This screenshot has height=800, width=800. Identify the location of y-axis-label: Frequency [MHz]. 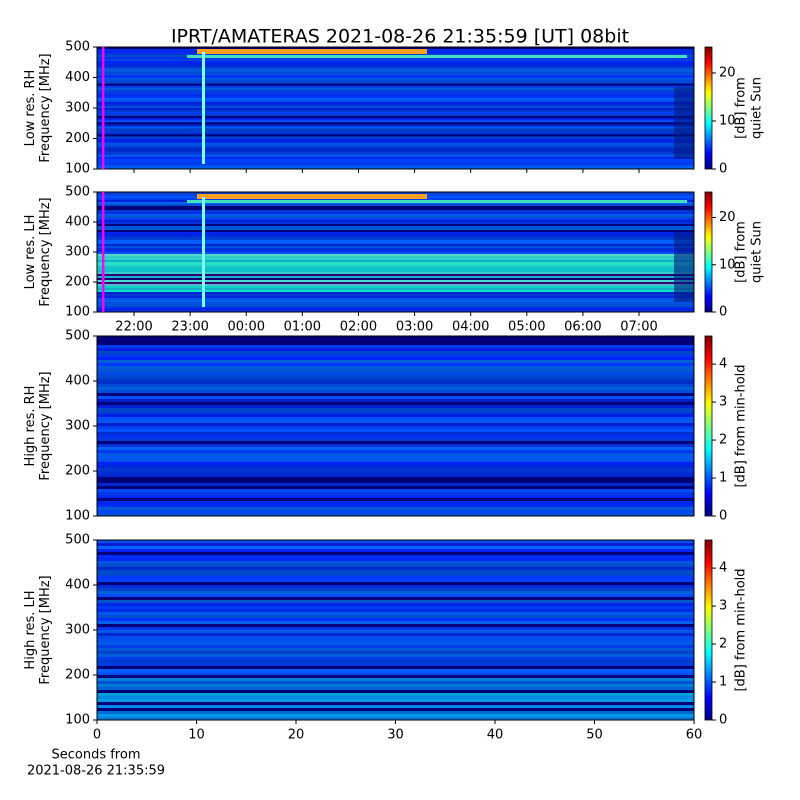
(45, 425).